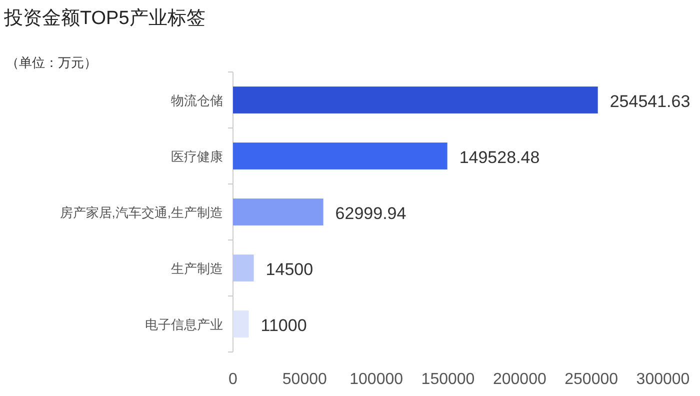 Image resolution: width=700 pixels, height=396 pixels. Describe the element at coordinates (197, 268) in the screenshot. I see `y-tick-label: 生产制造` at that location.